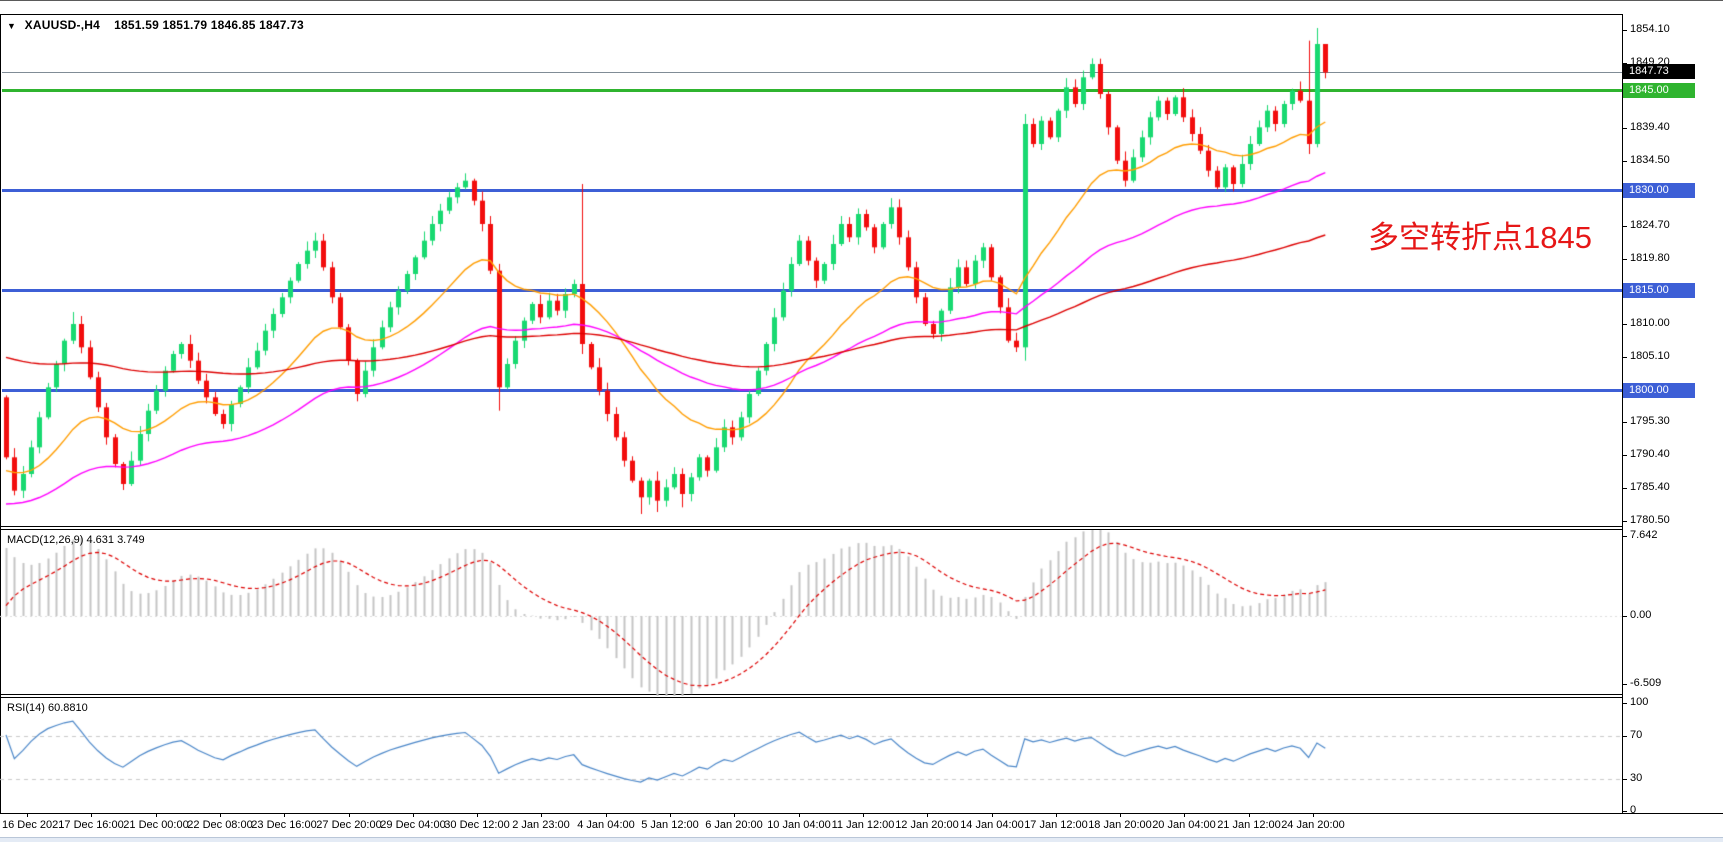 The image size is (1723, 842). I want to click on time-label: 24 Jan 20:00, so click(1313, 825).